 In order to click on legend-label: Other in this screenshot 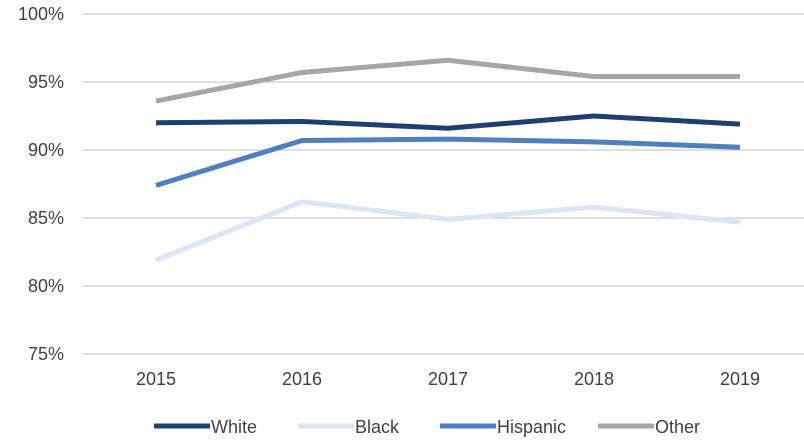, I will do `click(677, 427)`.